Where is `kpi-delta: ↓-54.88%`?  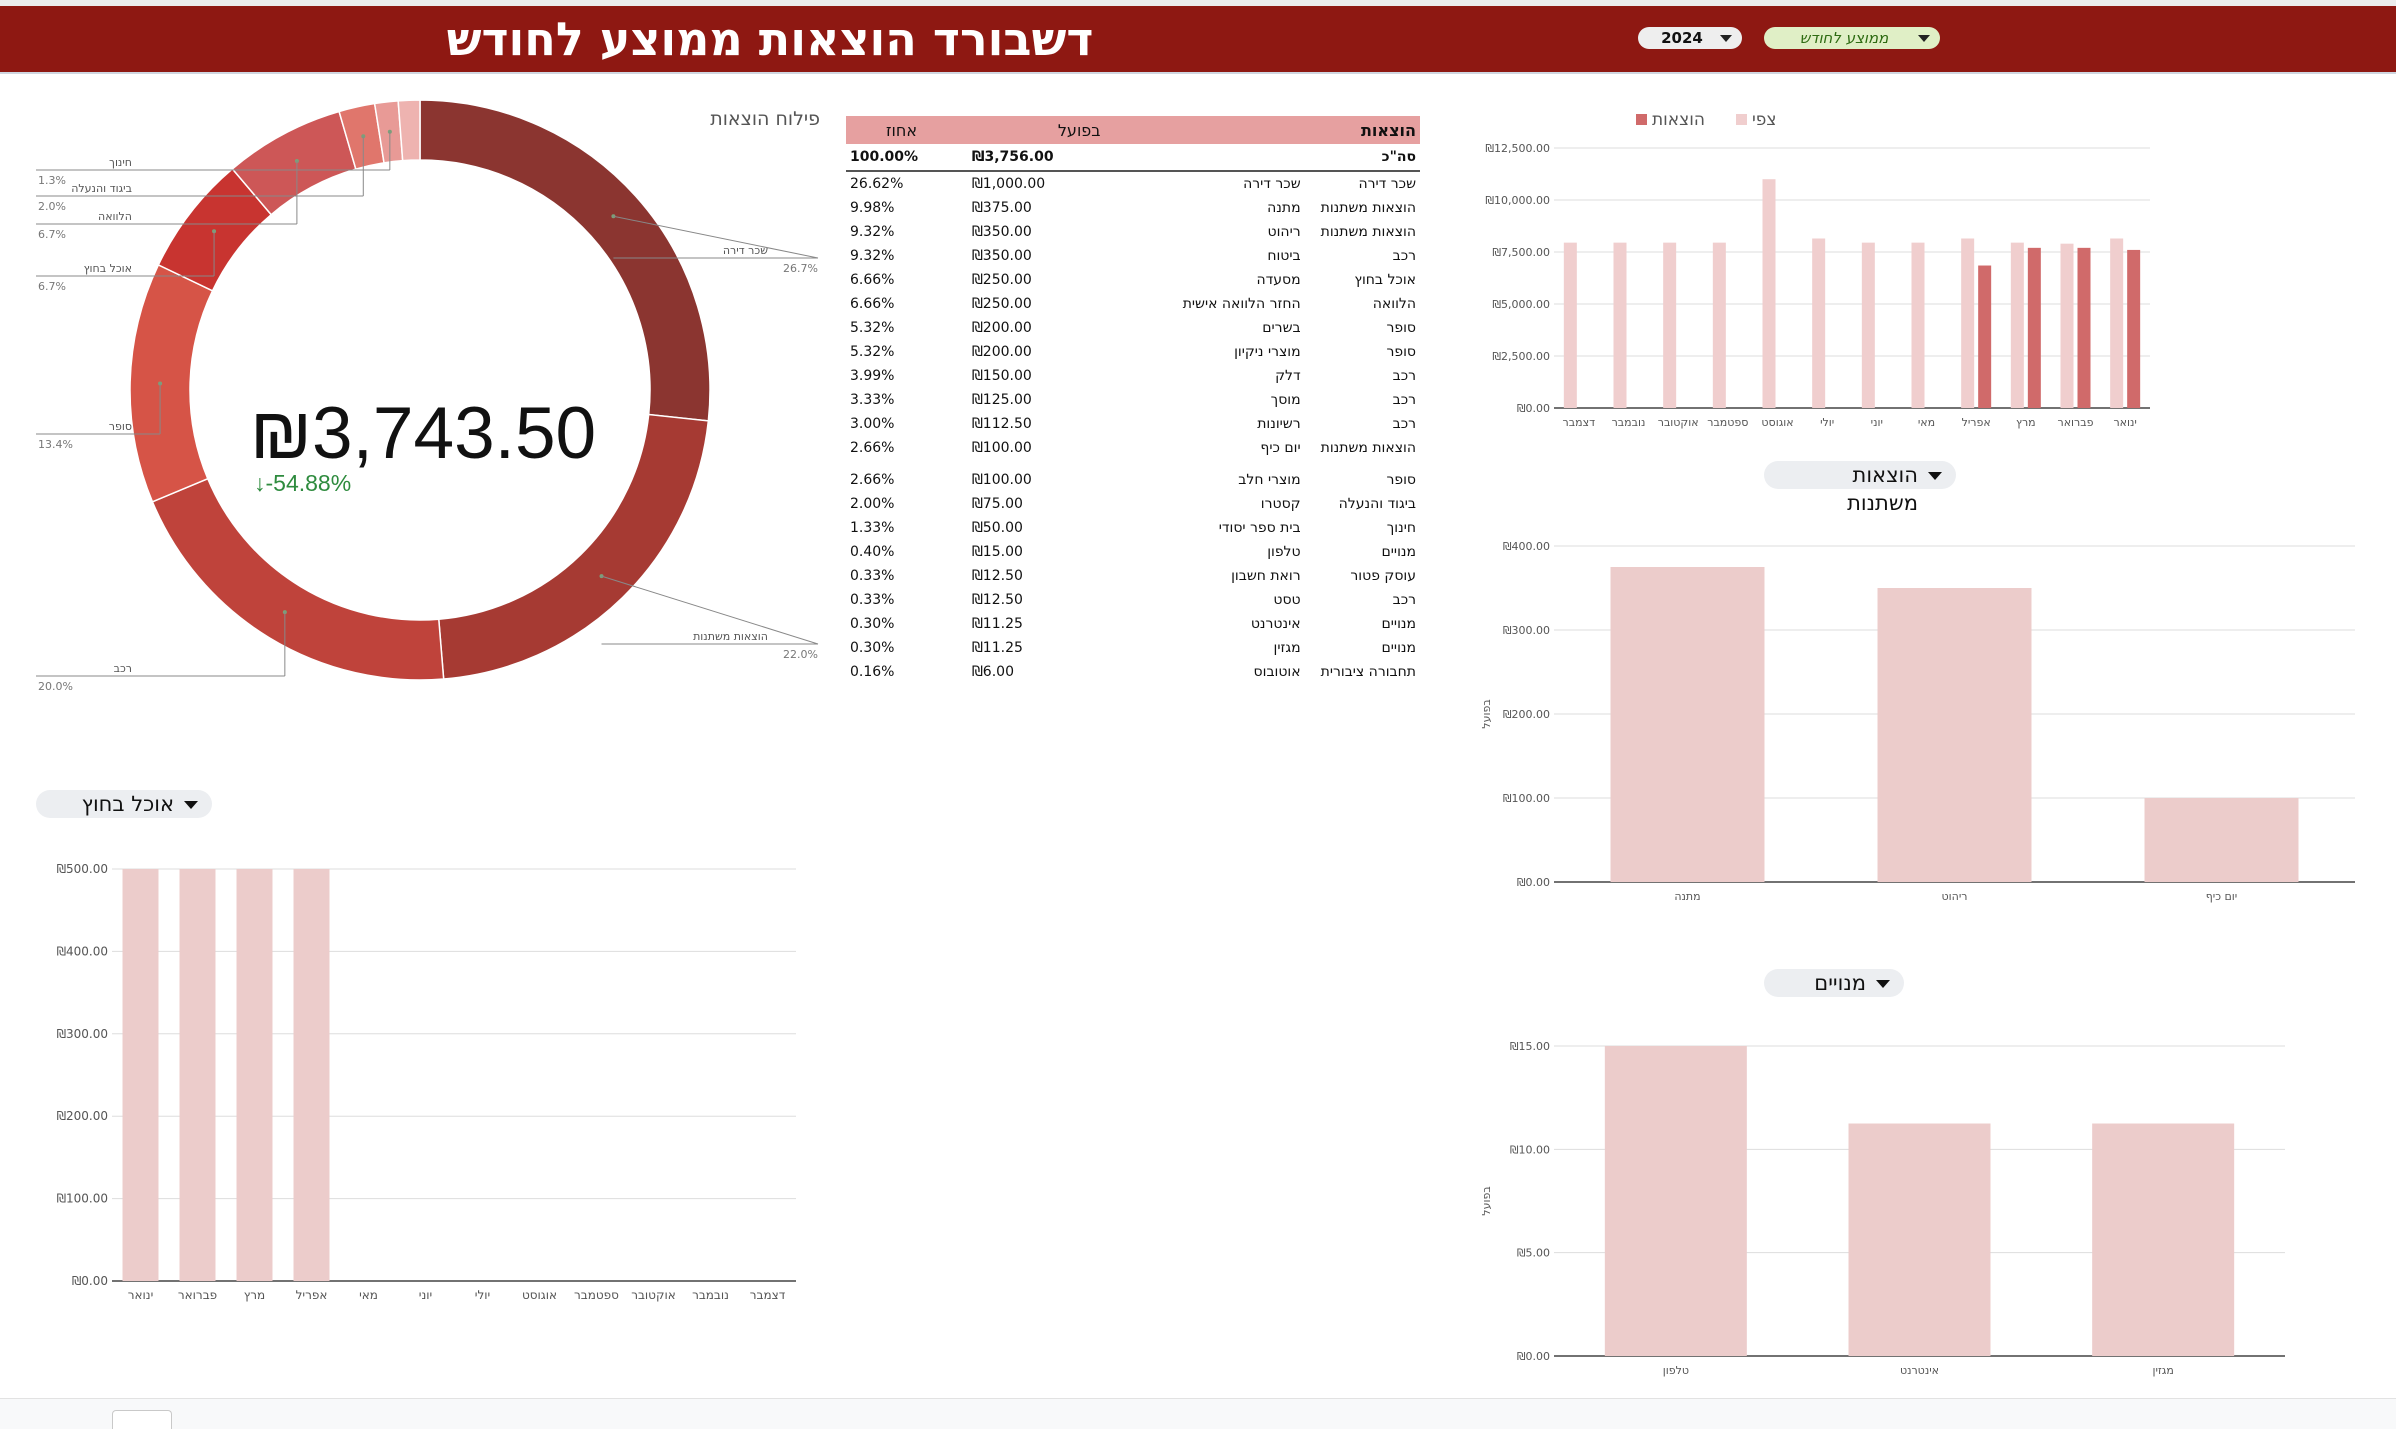 kpi-delta: ↓-54.88% is located at coordinates (302, 483).